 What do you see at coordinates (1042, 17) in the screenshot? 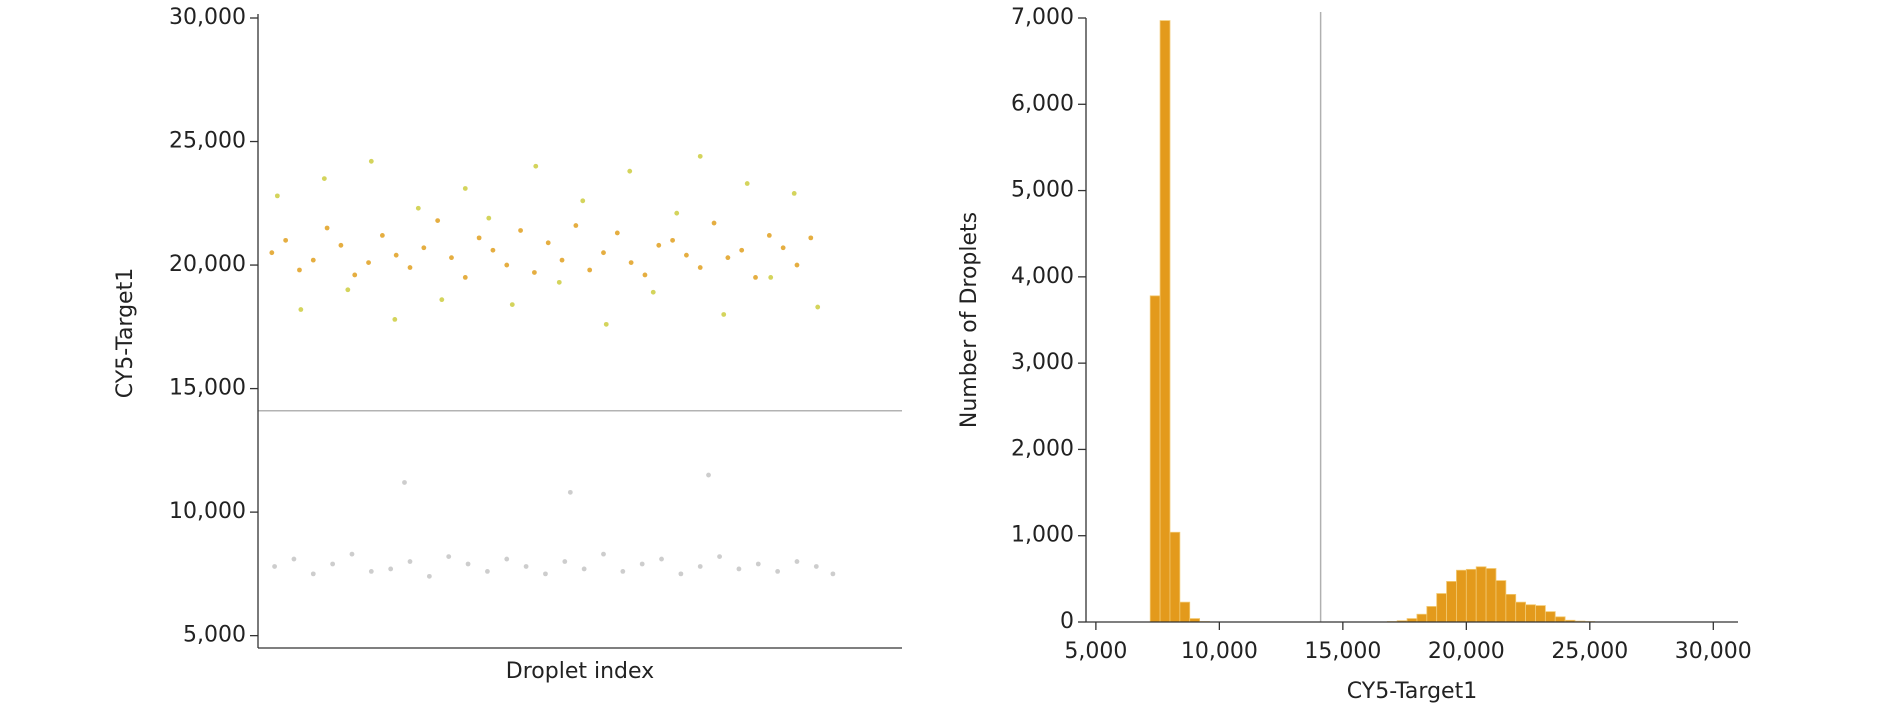
I see `y-tick-label: 7,000` at bounding box center [1042, 17].